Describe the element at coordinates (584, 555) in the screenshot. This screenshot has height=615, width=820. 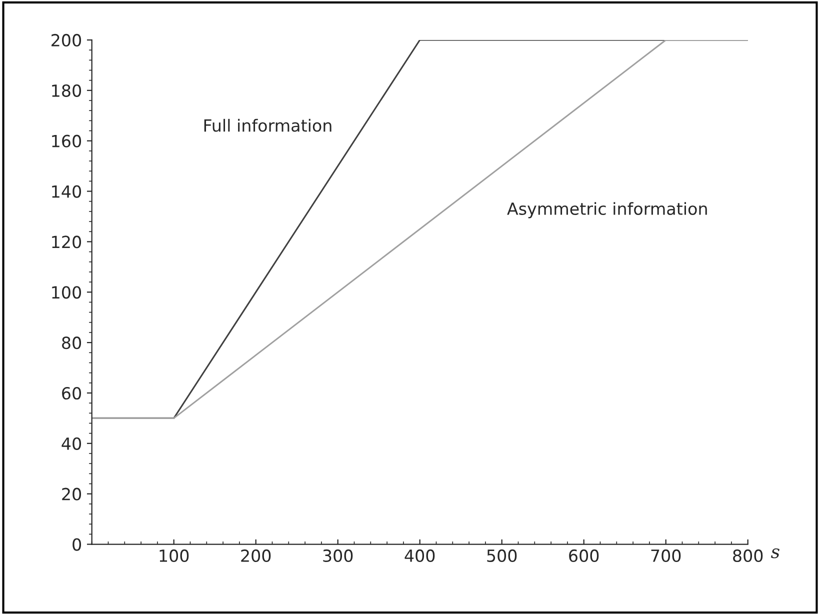
I see `x-tick-label: 600` at that location.